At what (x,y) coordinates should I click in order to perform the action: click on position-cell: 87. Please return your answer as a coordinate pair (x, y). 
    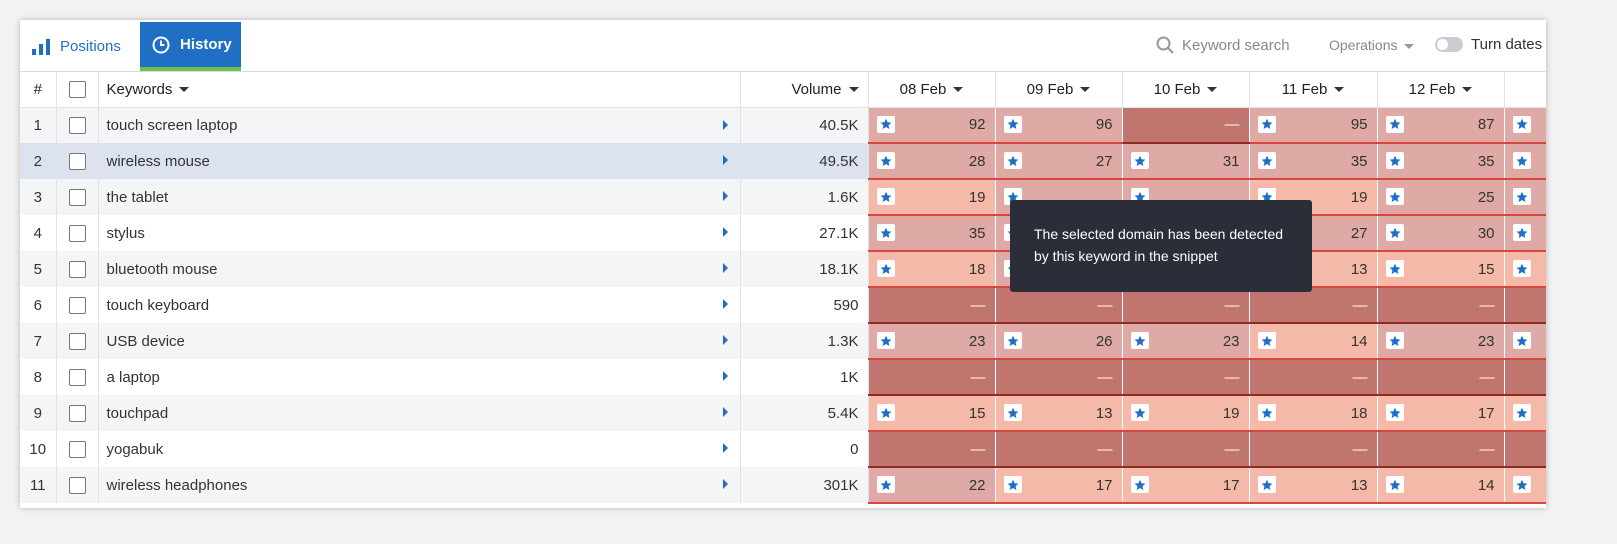
    Looking at the image, I should click on (1441, 125).